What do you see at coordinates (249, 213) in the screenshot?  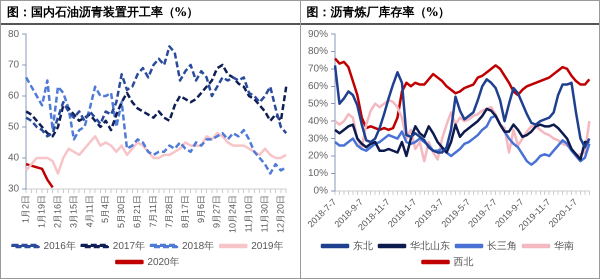 I see `x-tick-label: 11月10日` at bounding box center [249, 213].